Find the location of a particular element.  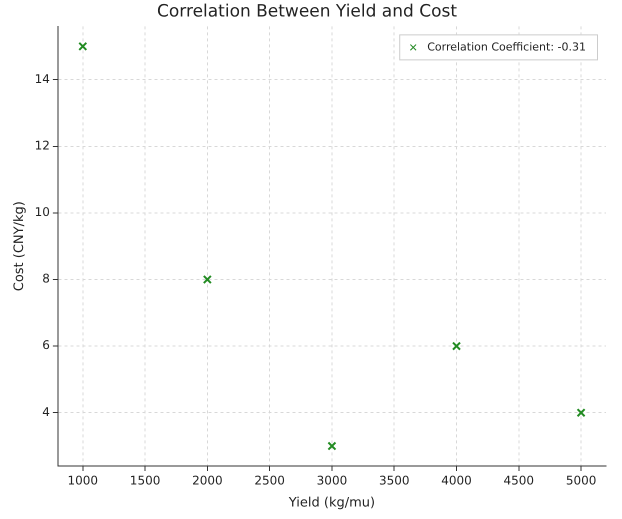

x-tick-label: 3500 is located at coordinates (394, 480).